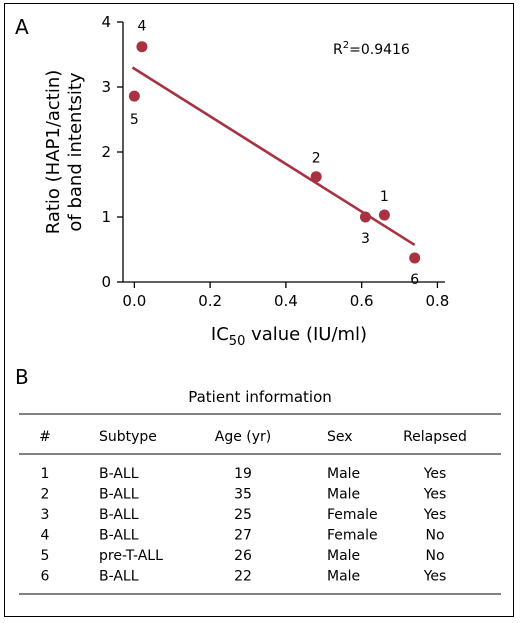 The image size is (520, 623). What do you see at coordinates (75, 152) in the screenshot?
I see `y-axis-title-line2: of band intentsity` at bounding box center [75, 152].